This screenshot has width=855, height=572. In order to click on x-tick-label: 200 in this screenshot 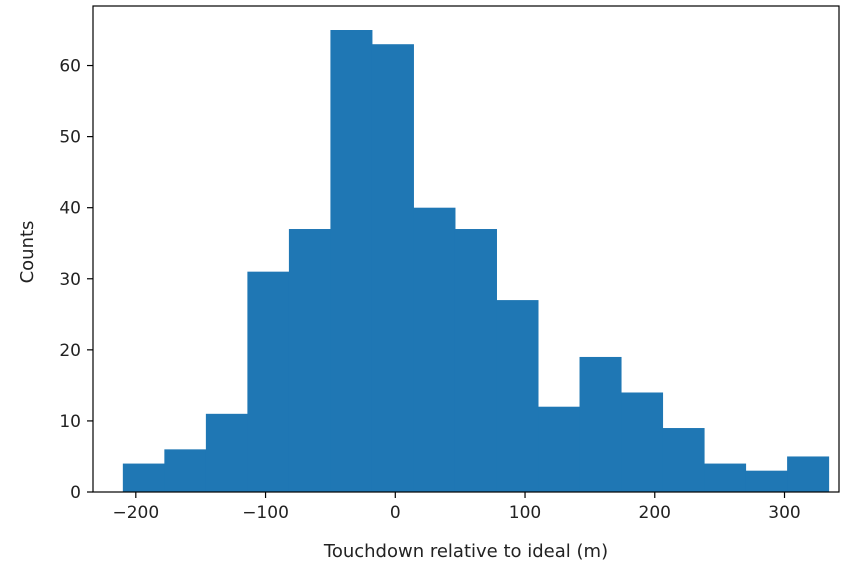, I will do `click(655, 513)`.